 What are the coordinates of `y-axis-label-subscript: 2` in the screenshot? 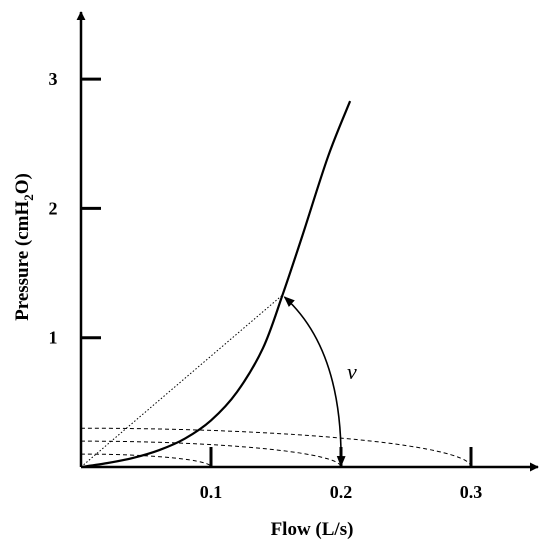 It's located at (28, 197).